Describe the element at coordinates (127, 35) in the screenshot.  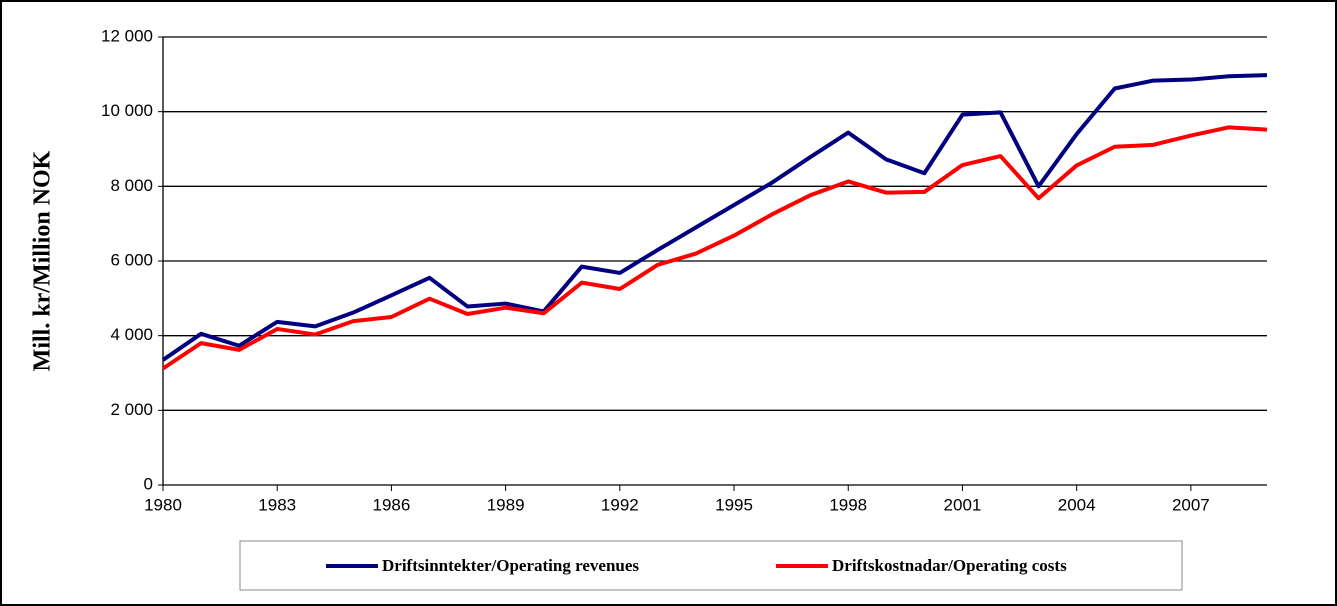
I see `y-tick-label: 12 000` at that location.